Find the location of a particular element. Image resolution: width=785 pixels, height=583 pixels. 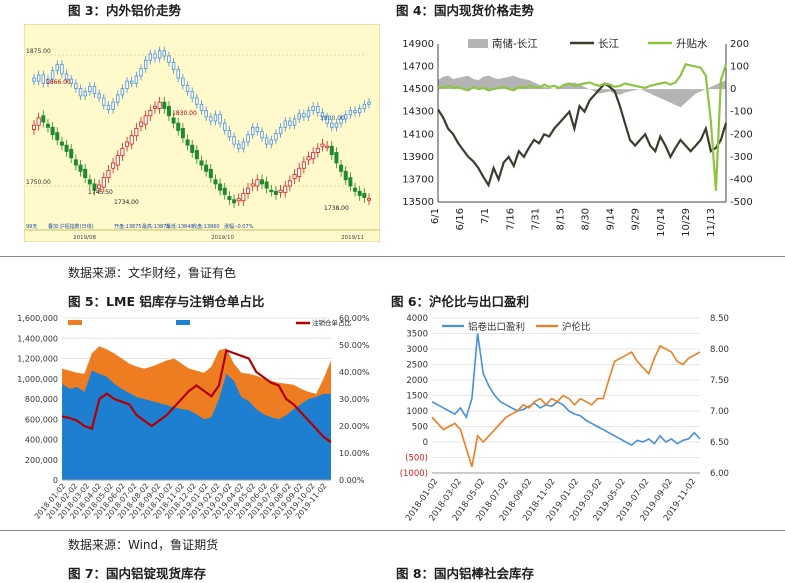

f3-price-label: 1866.00 is located at coordinates (58, 82).